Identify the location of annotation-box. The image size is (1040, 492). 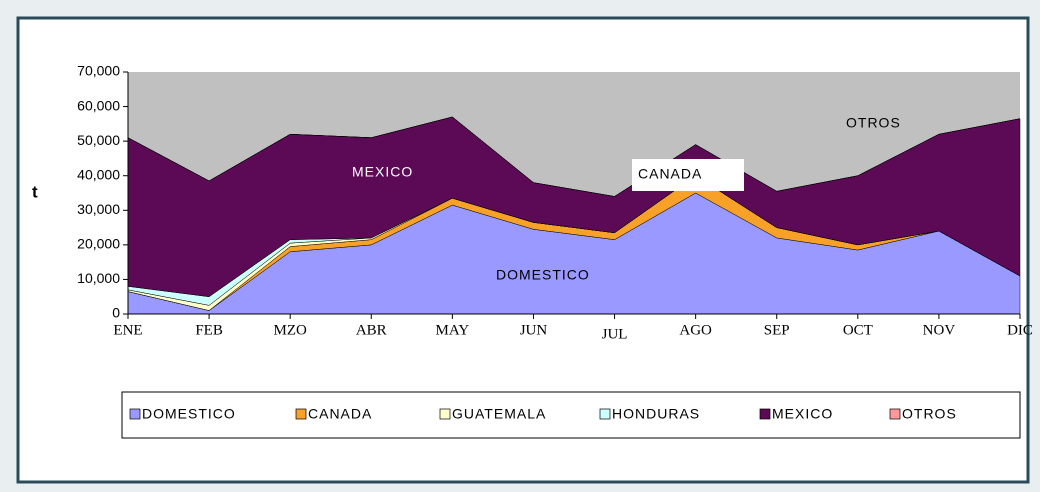
(688, 175).